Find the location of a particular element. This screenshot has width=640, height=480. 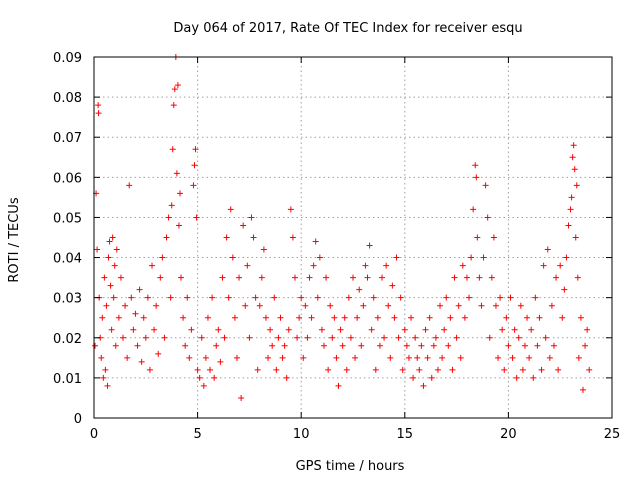

x-tick-label: 20 is located at coordinates (508, 434).